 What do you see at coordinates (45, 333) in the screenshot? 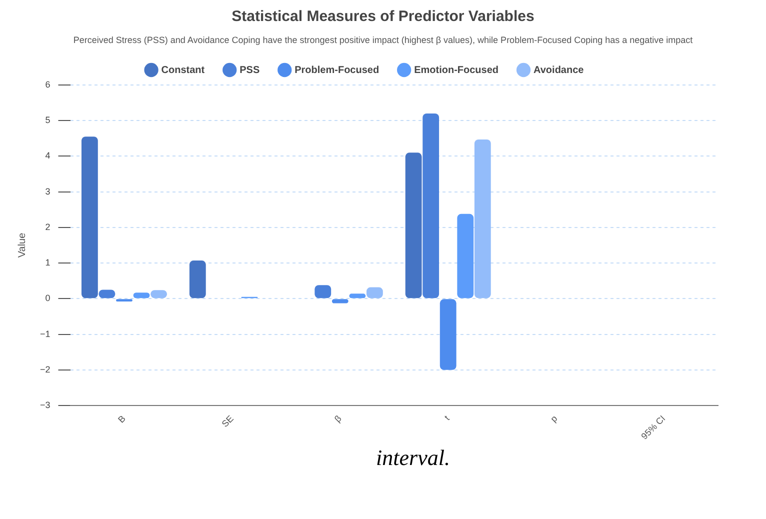
I see `y-tick-label: −1` at bounding box center [45, 333].